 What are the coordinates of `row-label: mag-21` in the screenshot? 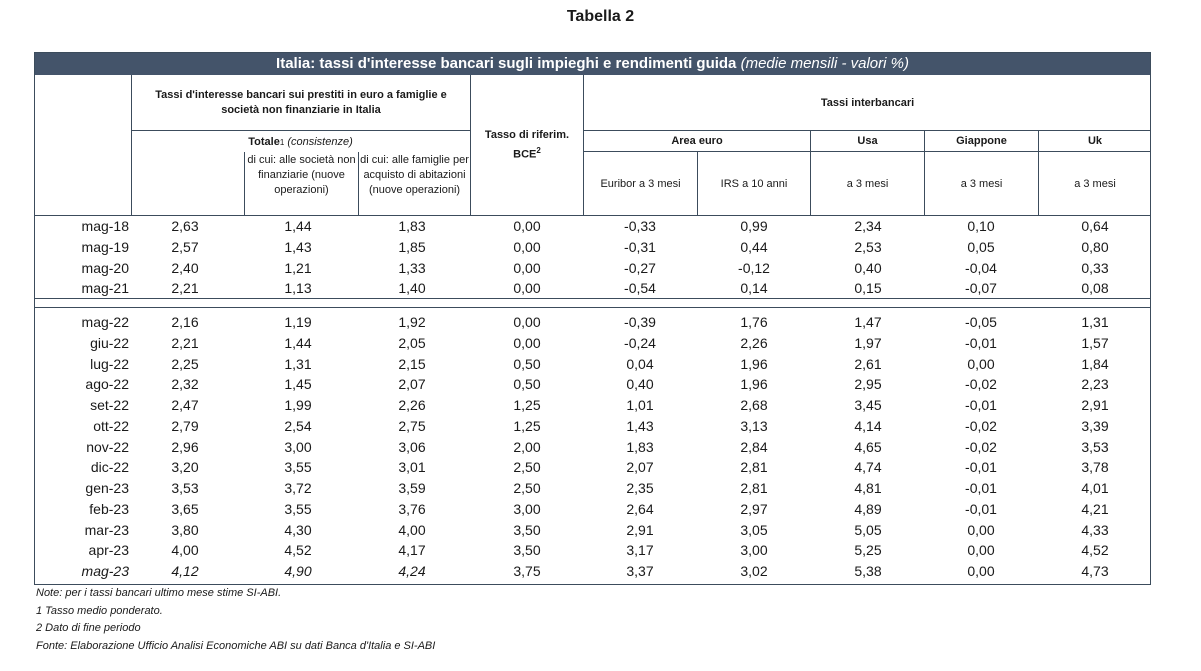 It's located at (105, 288).